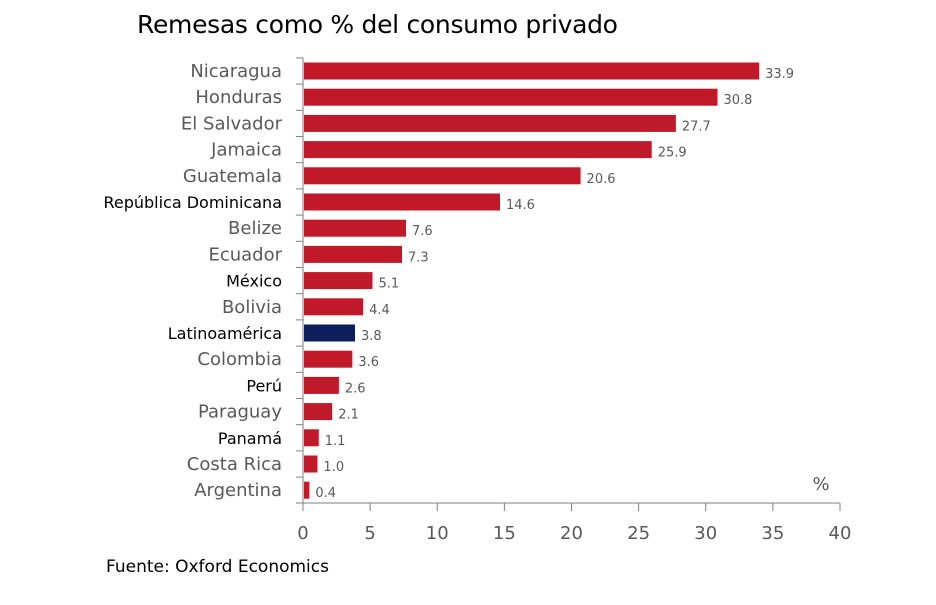 This screenshot has height=605, width=936. Describe the element at coordinates (333, 467) in the screenshot. I see `data-label: 1.0` at that location.